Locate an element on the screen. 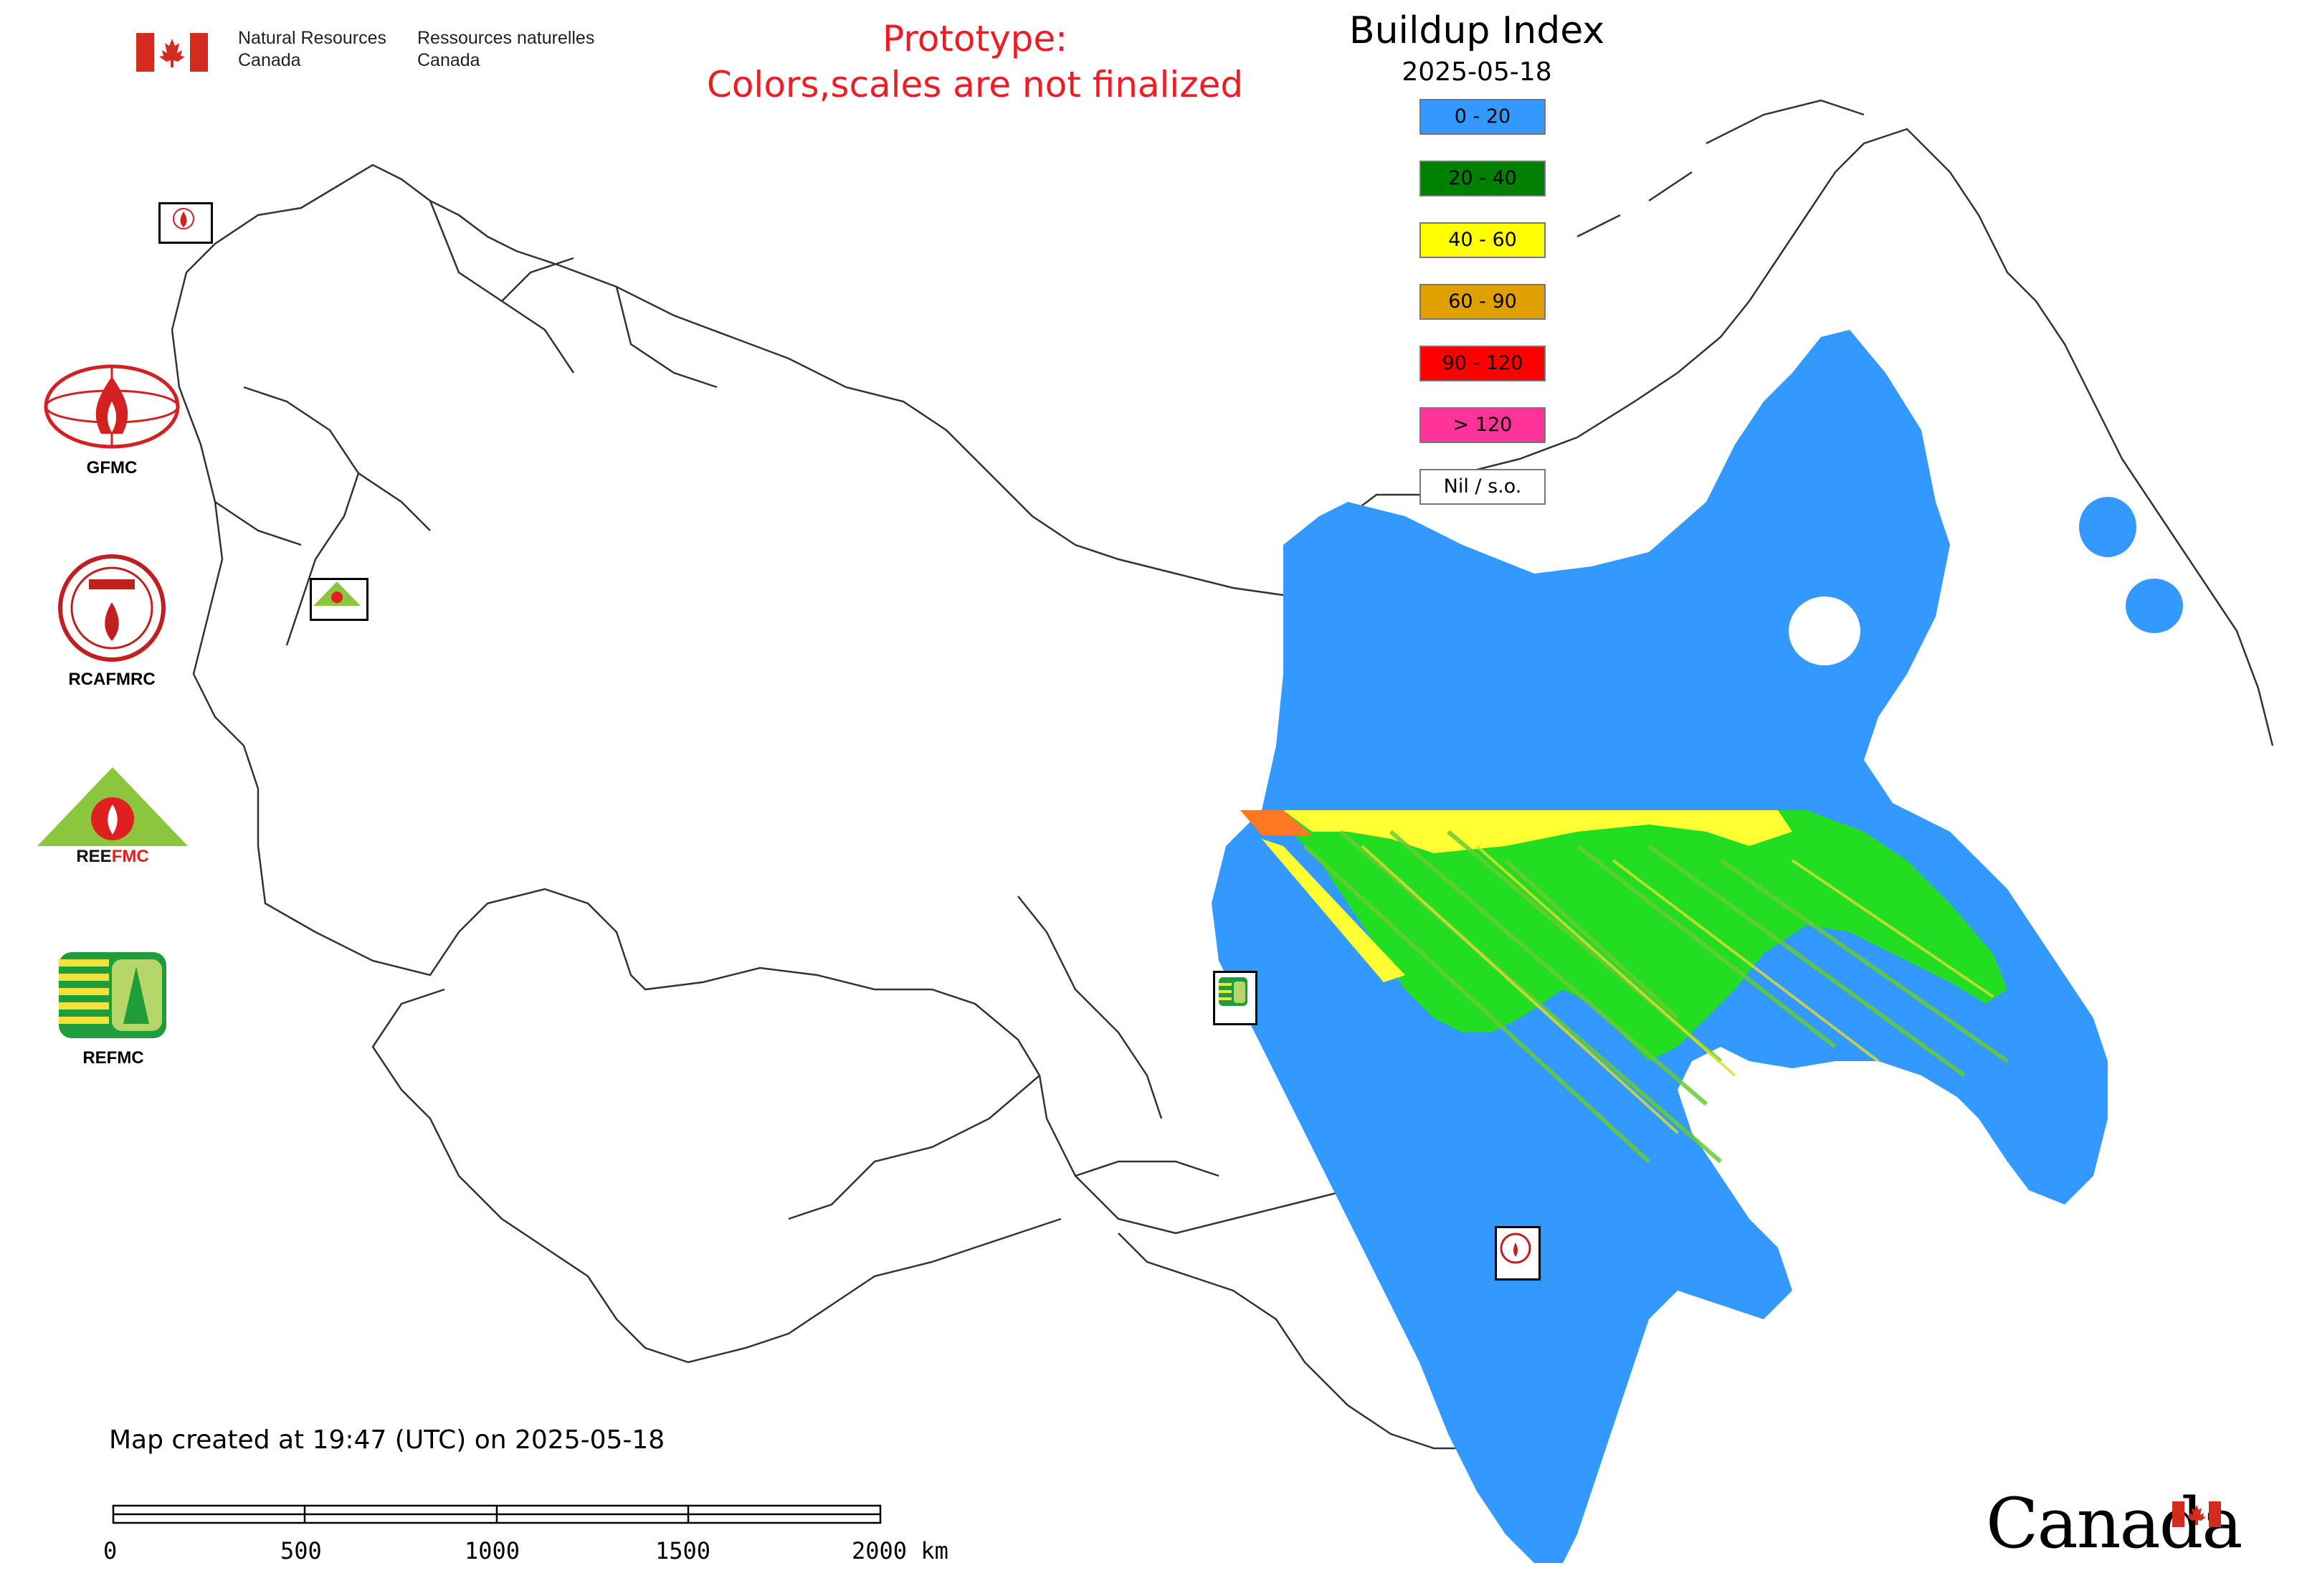 The height and width of the screenshot is (1596, 2302). gfmc-label: GFMC is located at coordinates (112, 468).